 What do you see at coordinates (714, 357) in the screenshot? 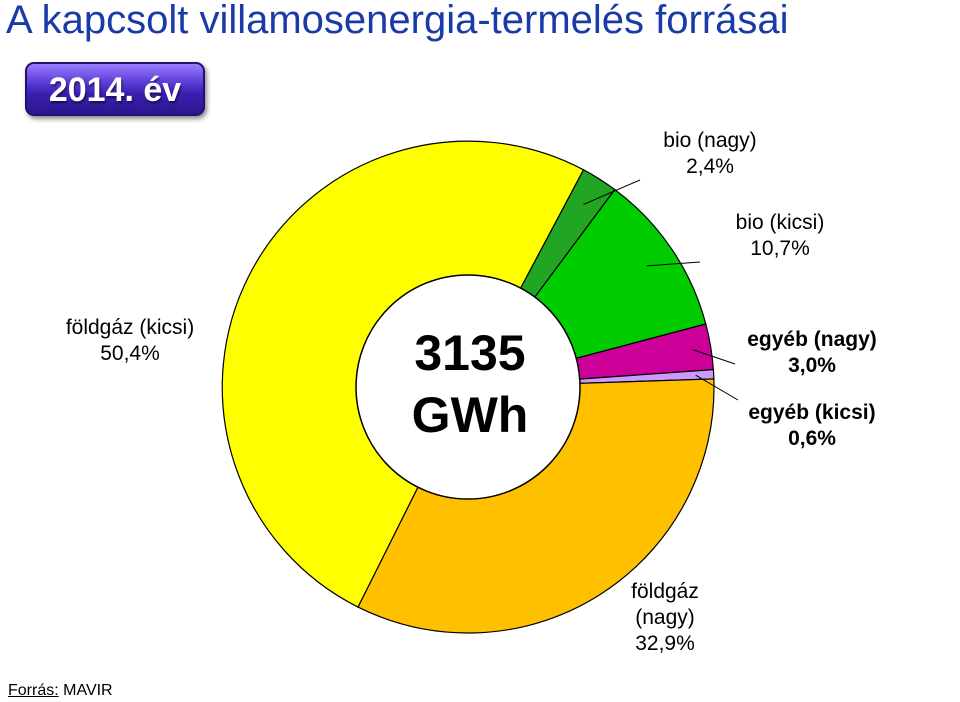
I see `leader-line-egyeb-nagy` at bounding box center [714, 357].